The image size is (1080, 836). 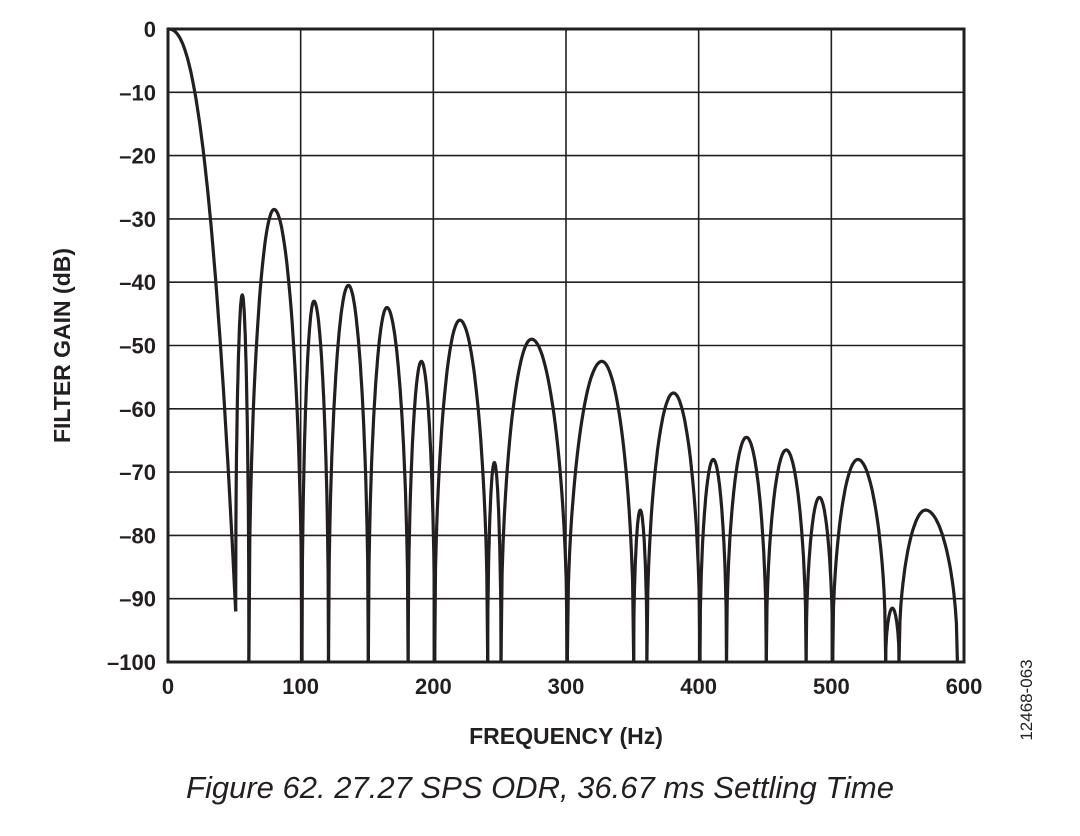 What do you see at coordinates (137, 346) in the screenshot?
I see `y-tick-label: –50` at bounding box center [137, 346].